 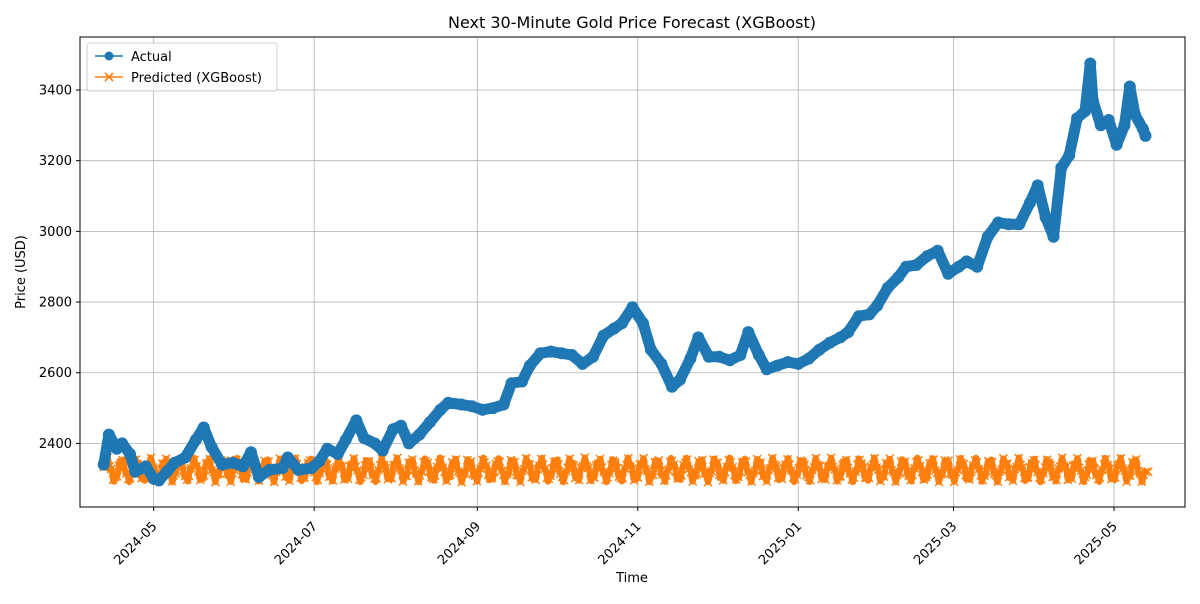 I want to click on y-tick-label: 3200, so click(x=55, y=161).